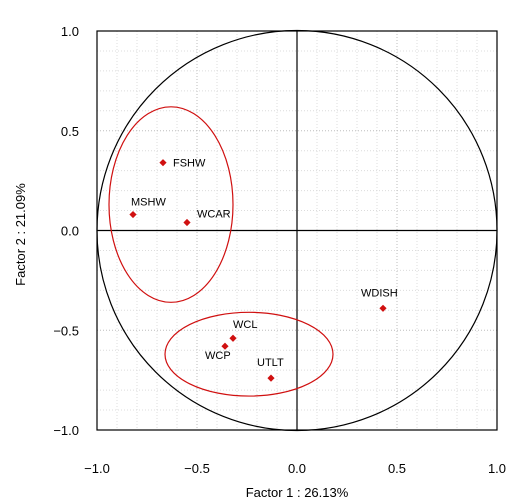  What do you see at coordinates (383, 308) in the screenshot?
I see `data-point-wdish` at bounding box center [383, 308].